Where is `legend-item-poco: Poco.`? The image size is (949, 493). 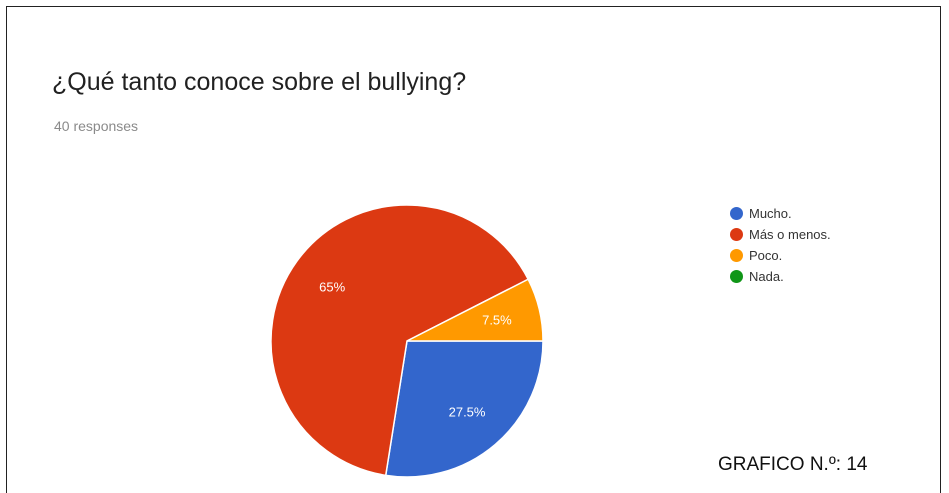
legend-item-poco: Poco. is located at coordinates (780, 255).